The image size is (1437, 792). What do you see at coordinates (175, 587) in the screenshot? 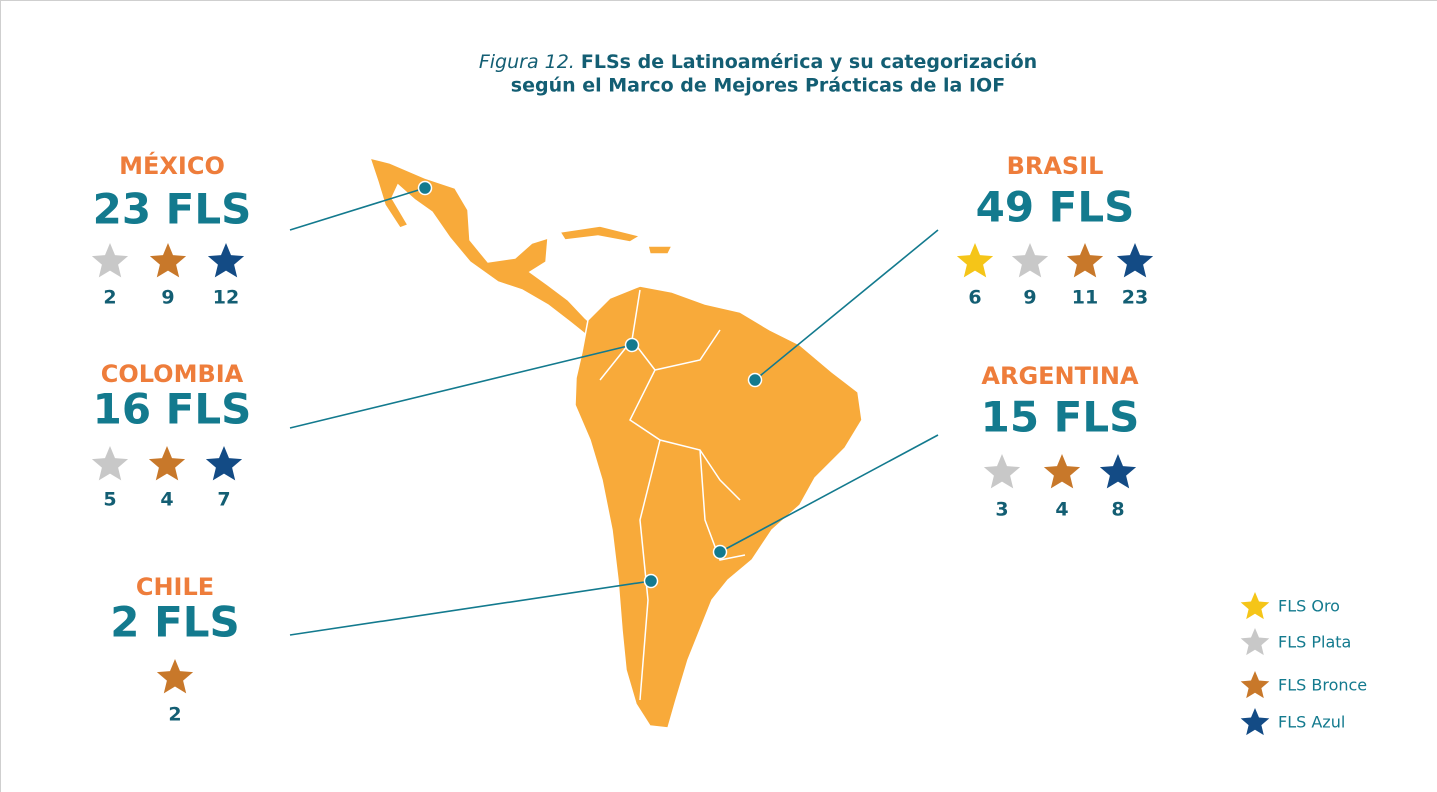
I see `country-name: CHILE` at bounding box center [175, 587].